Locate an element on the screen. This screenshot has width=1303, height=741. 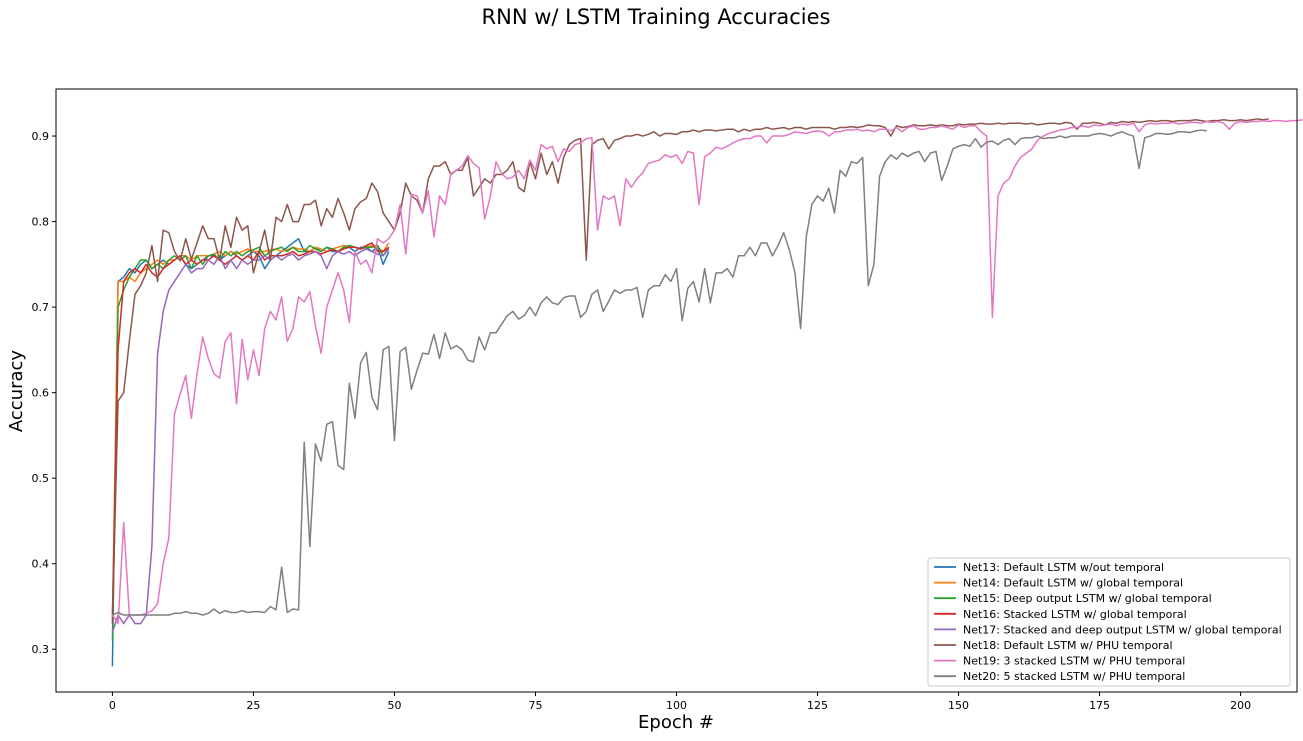
y-tick-label: 0.8 is located at coordinates (41, 222).